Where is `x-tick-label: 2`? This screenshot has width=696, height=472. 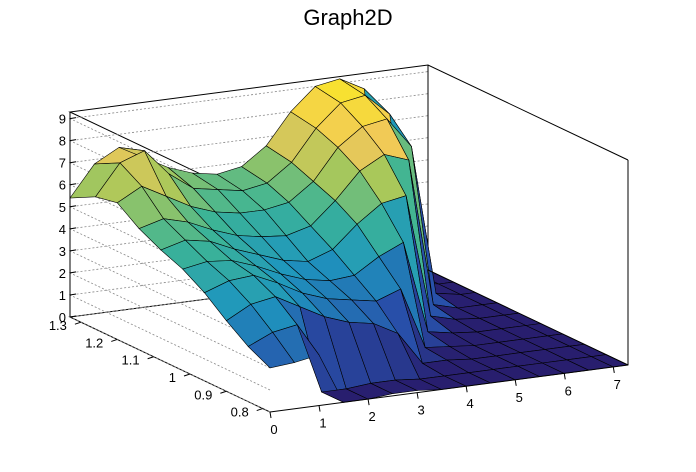
x-tick-label: 2 is located at coordinates (371, 416).